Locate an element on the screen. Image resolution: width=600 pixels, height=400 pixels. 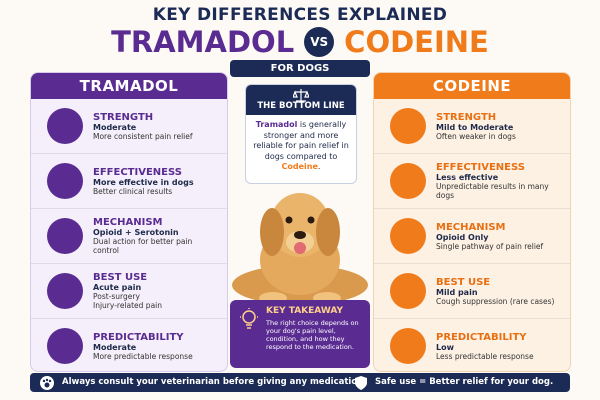
item-line: More consistent pain relief is located at coordinates (143, 136).